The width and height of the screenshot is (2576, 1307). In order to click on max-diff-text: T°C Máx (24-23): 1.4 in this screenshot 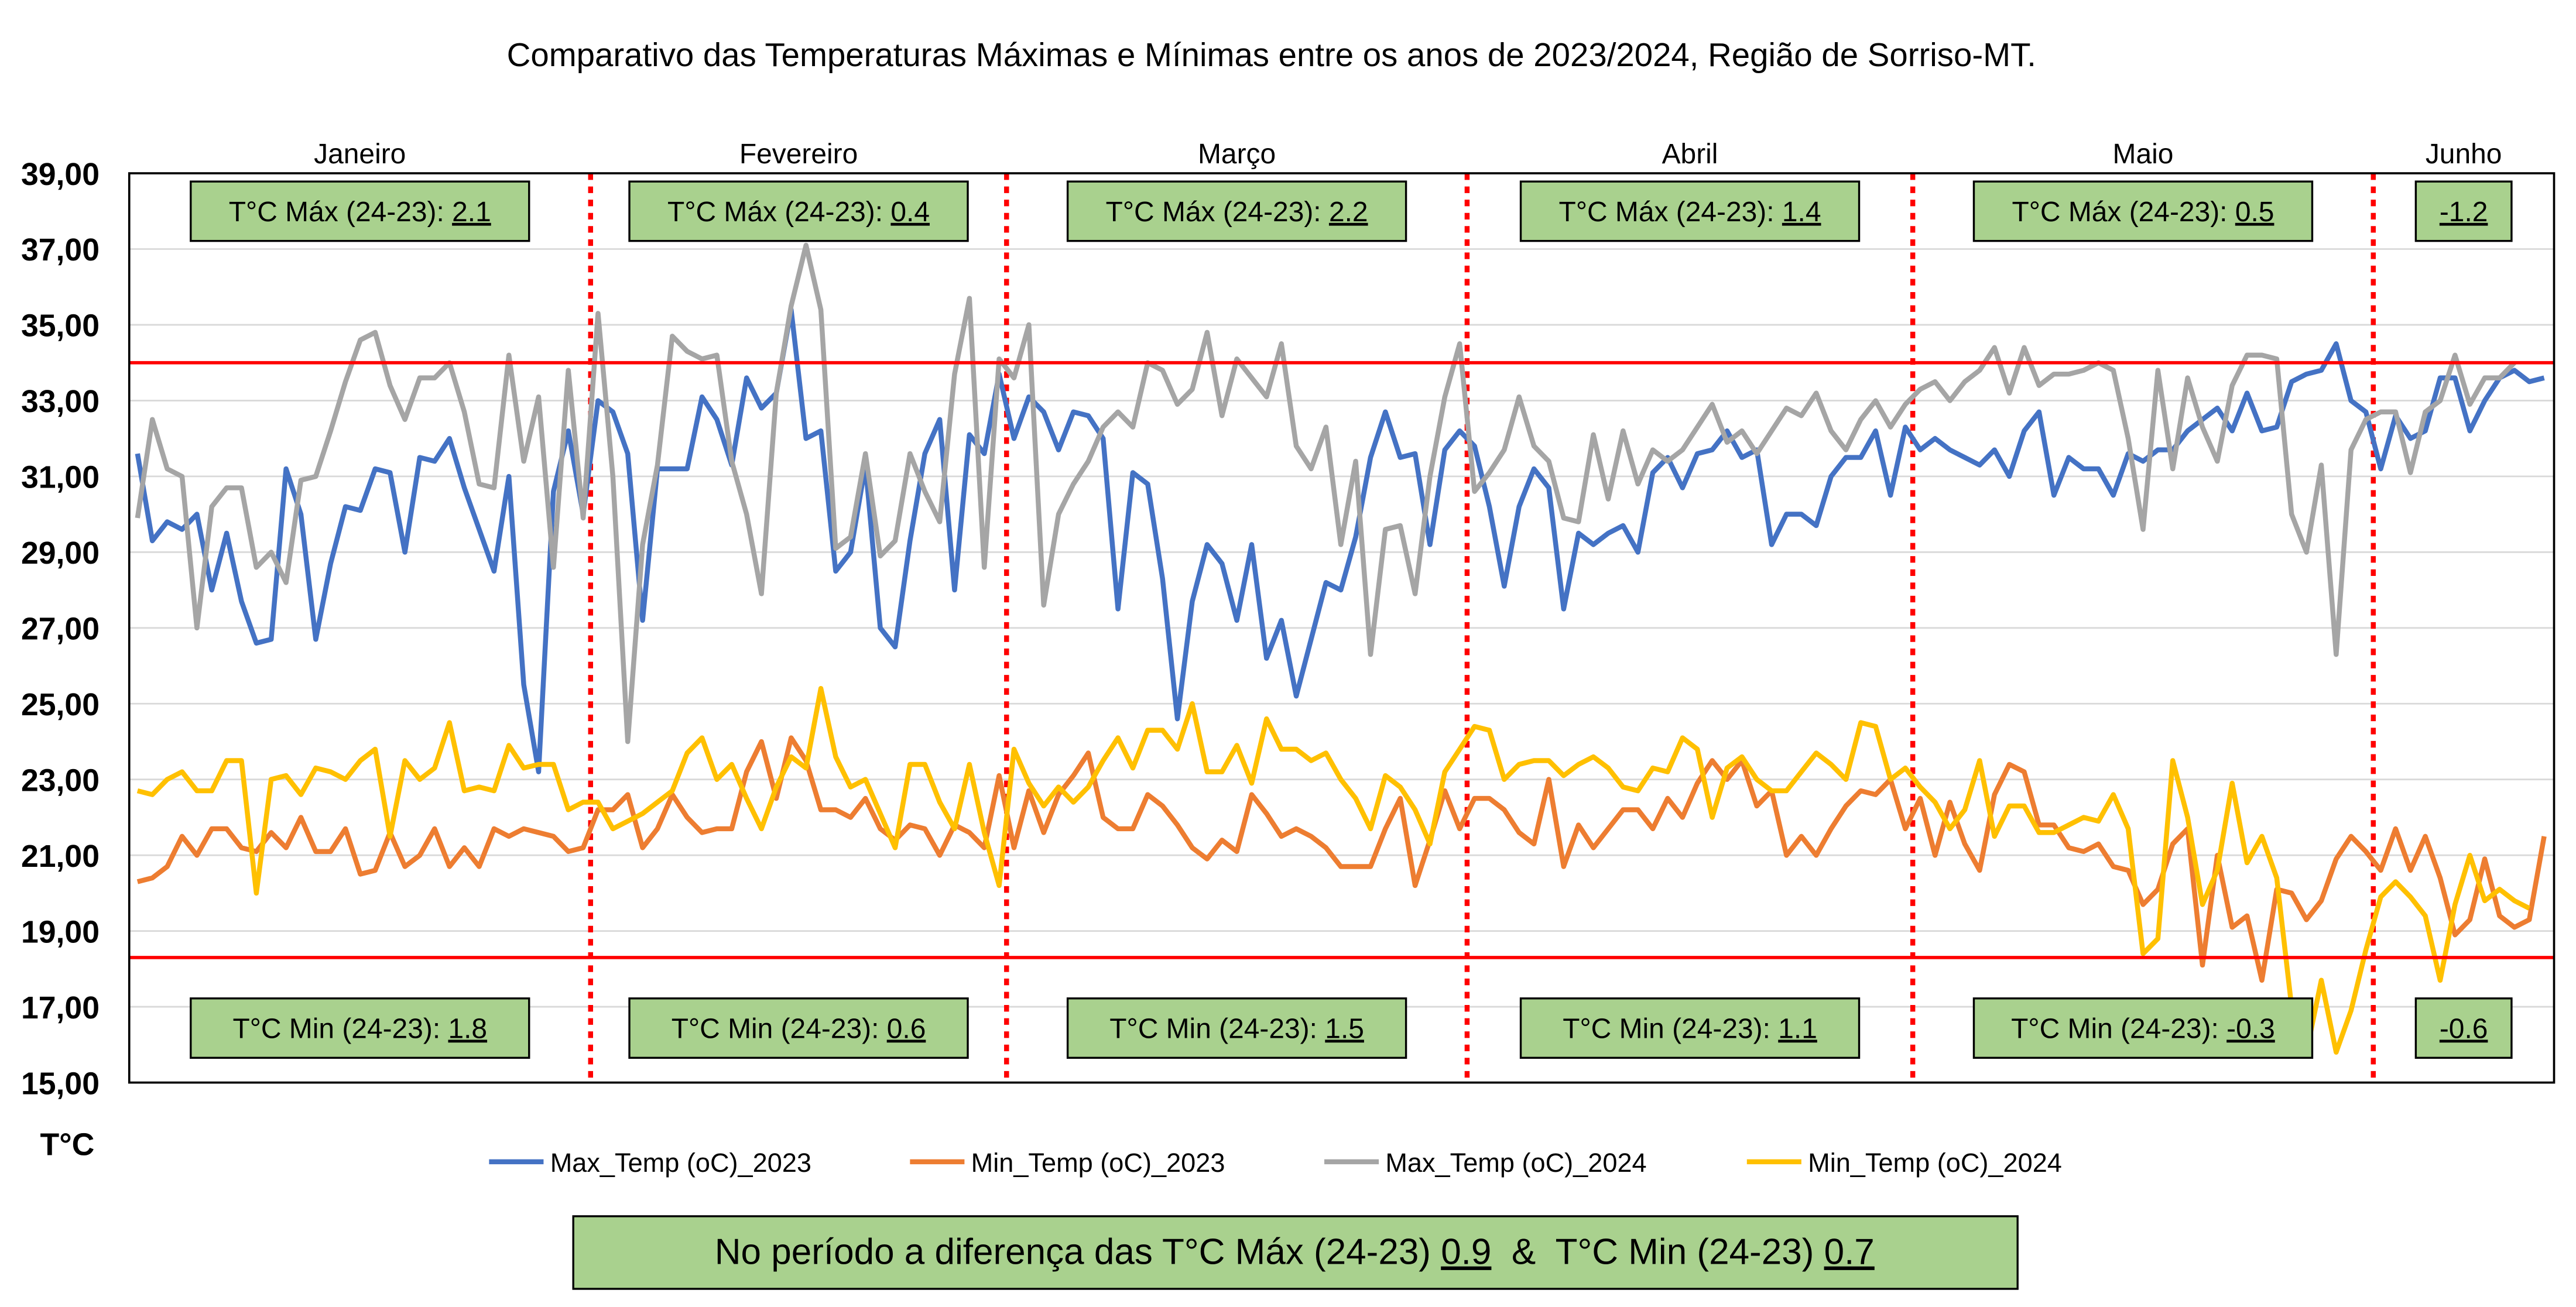, I will do `click(1690, 212)`.